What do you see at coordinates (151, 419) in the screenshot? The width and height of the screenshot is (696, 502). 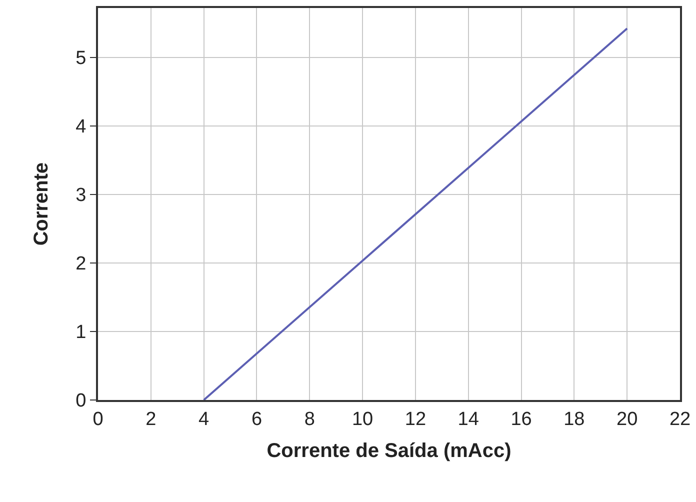 I see `x-tick-label: 2` at bounding box center [151, 419].